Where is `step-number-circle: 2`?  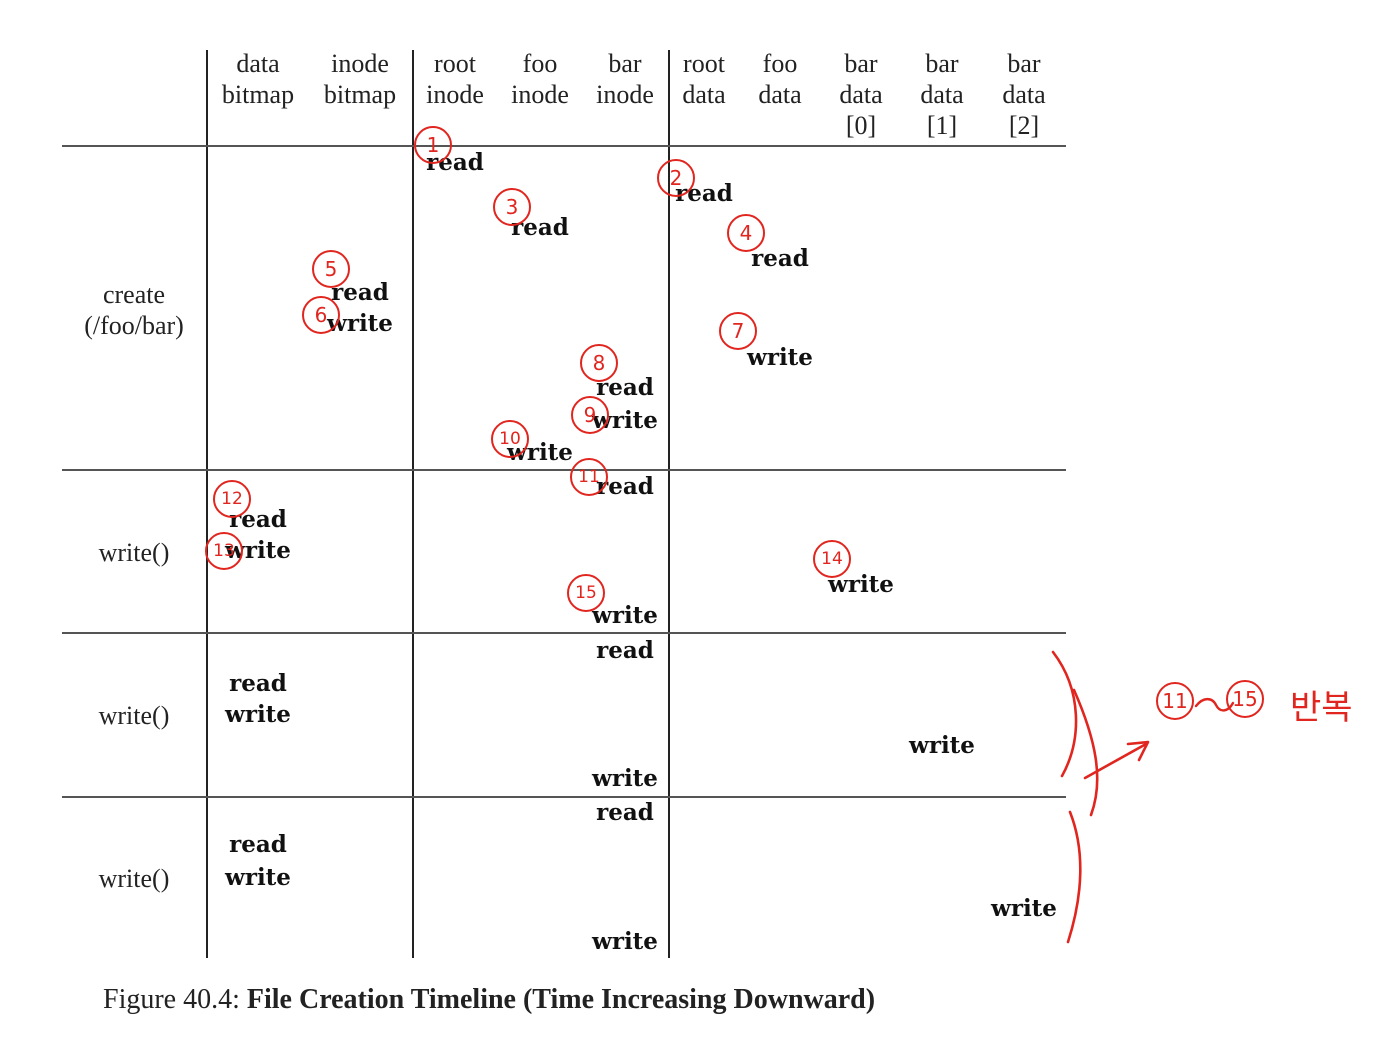
step-number-circle: 2 is located at coordinates (676, 178).